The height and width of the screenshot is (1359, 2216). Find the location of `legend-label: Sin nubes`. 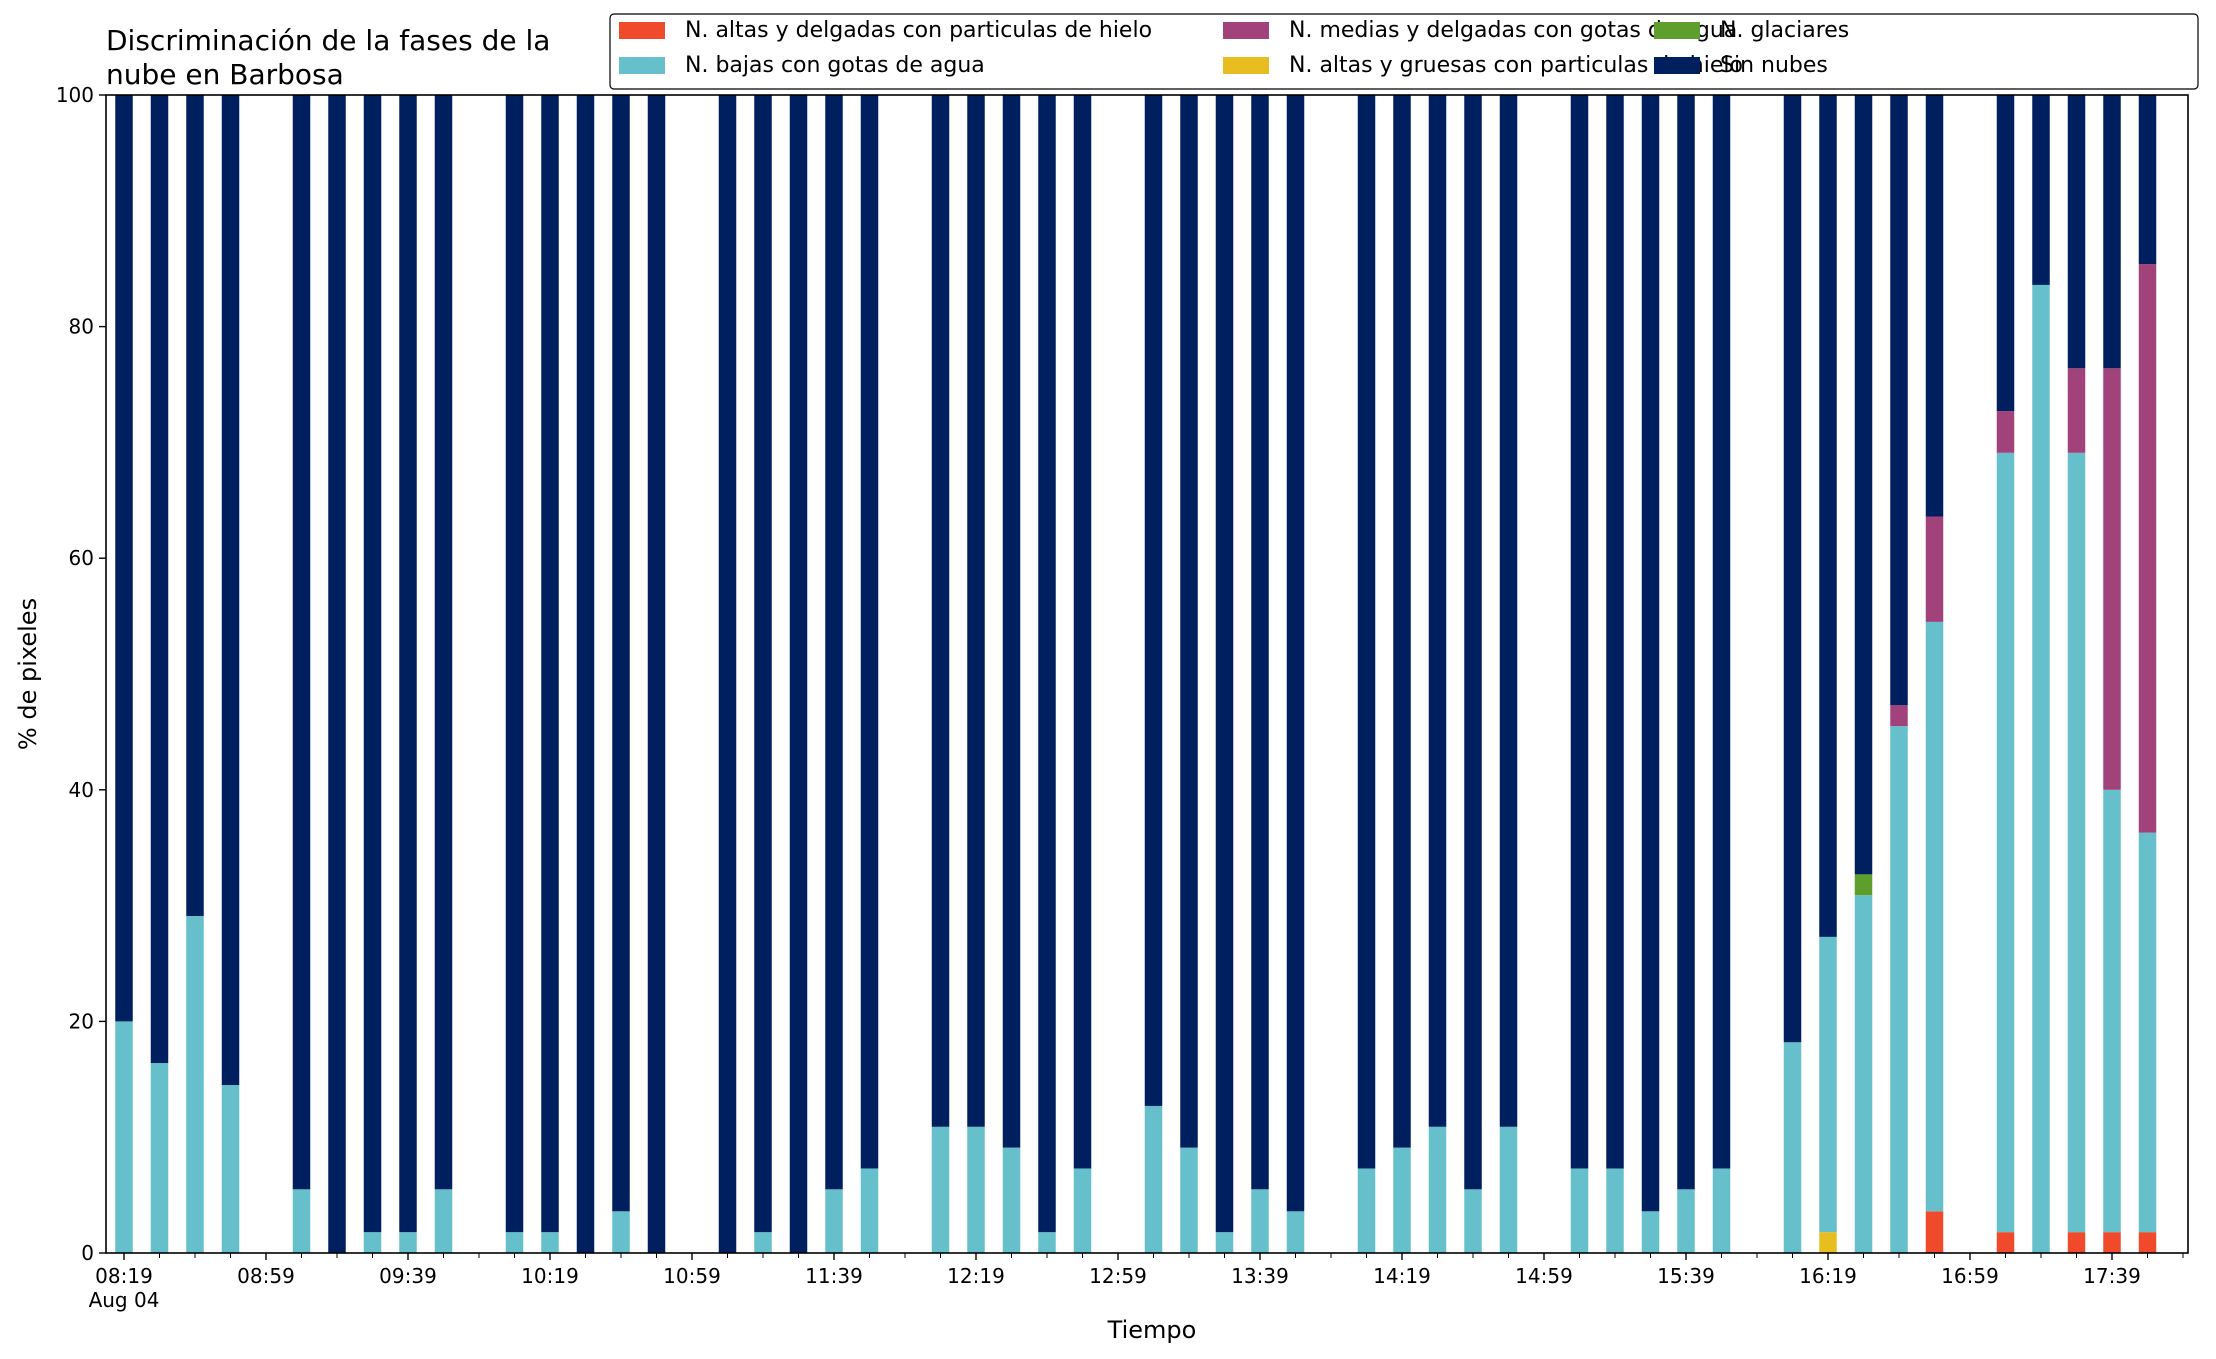

legend-label: Sin nubes is located at coordinates (1774, 65).